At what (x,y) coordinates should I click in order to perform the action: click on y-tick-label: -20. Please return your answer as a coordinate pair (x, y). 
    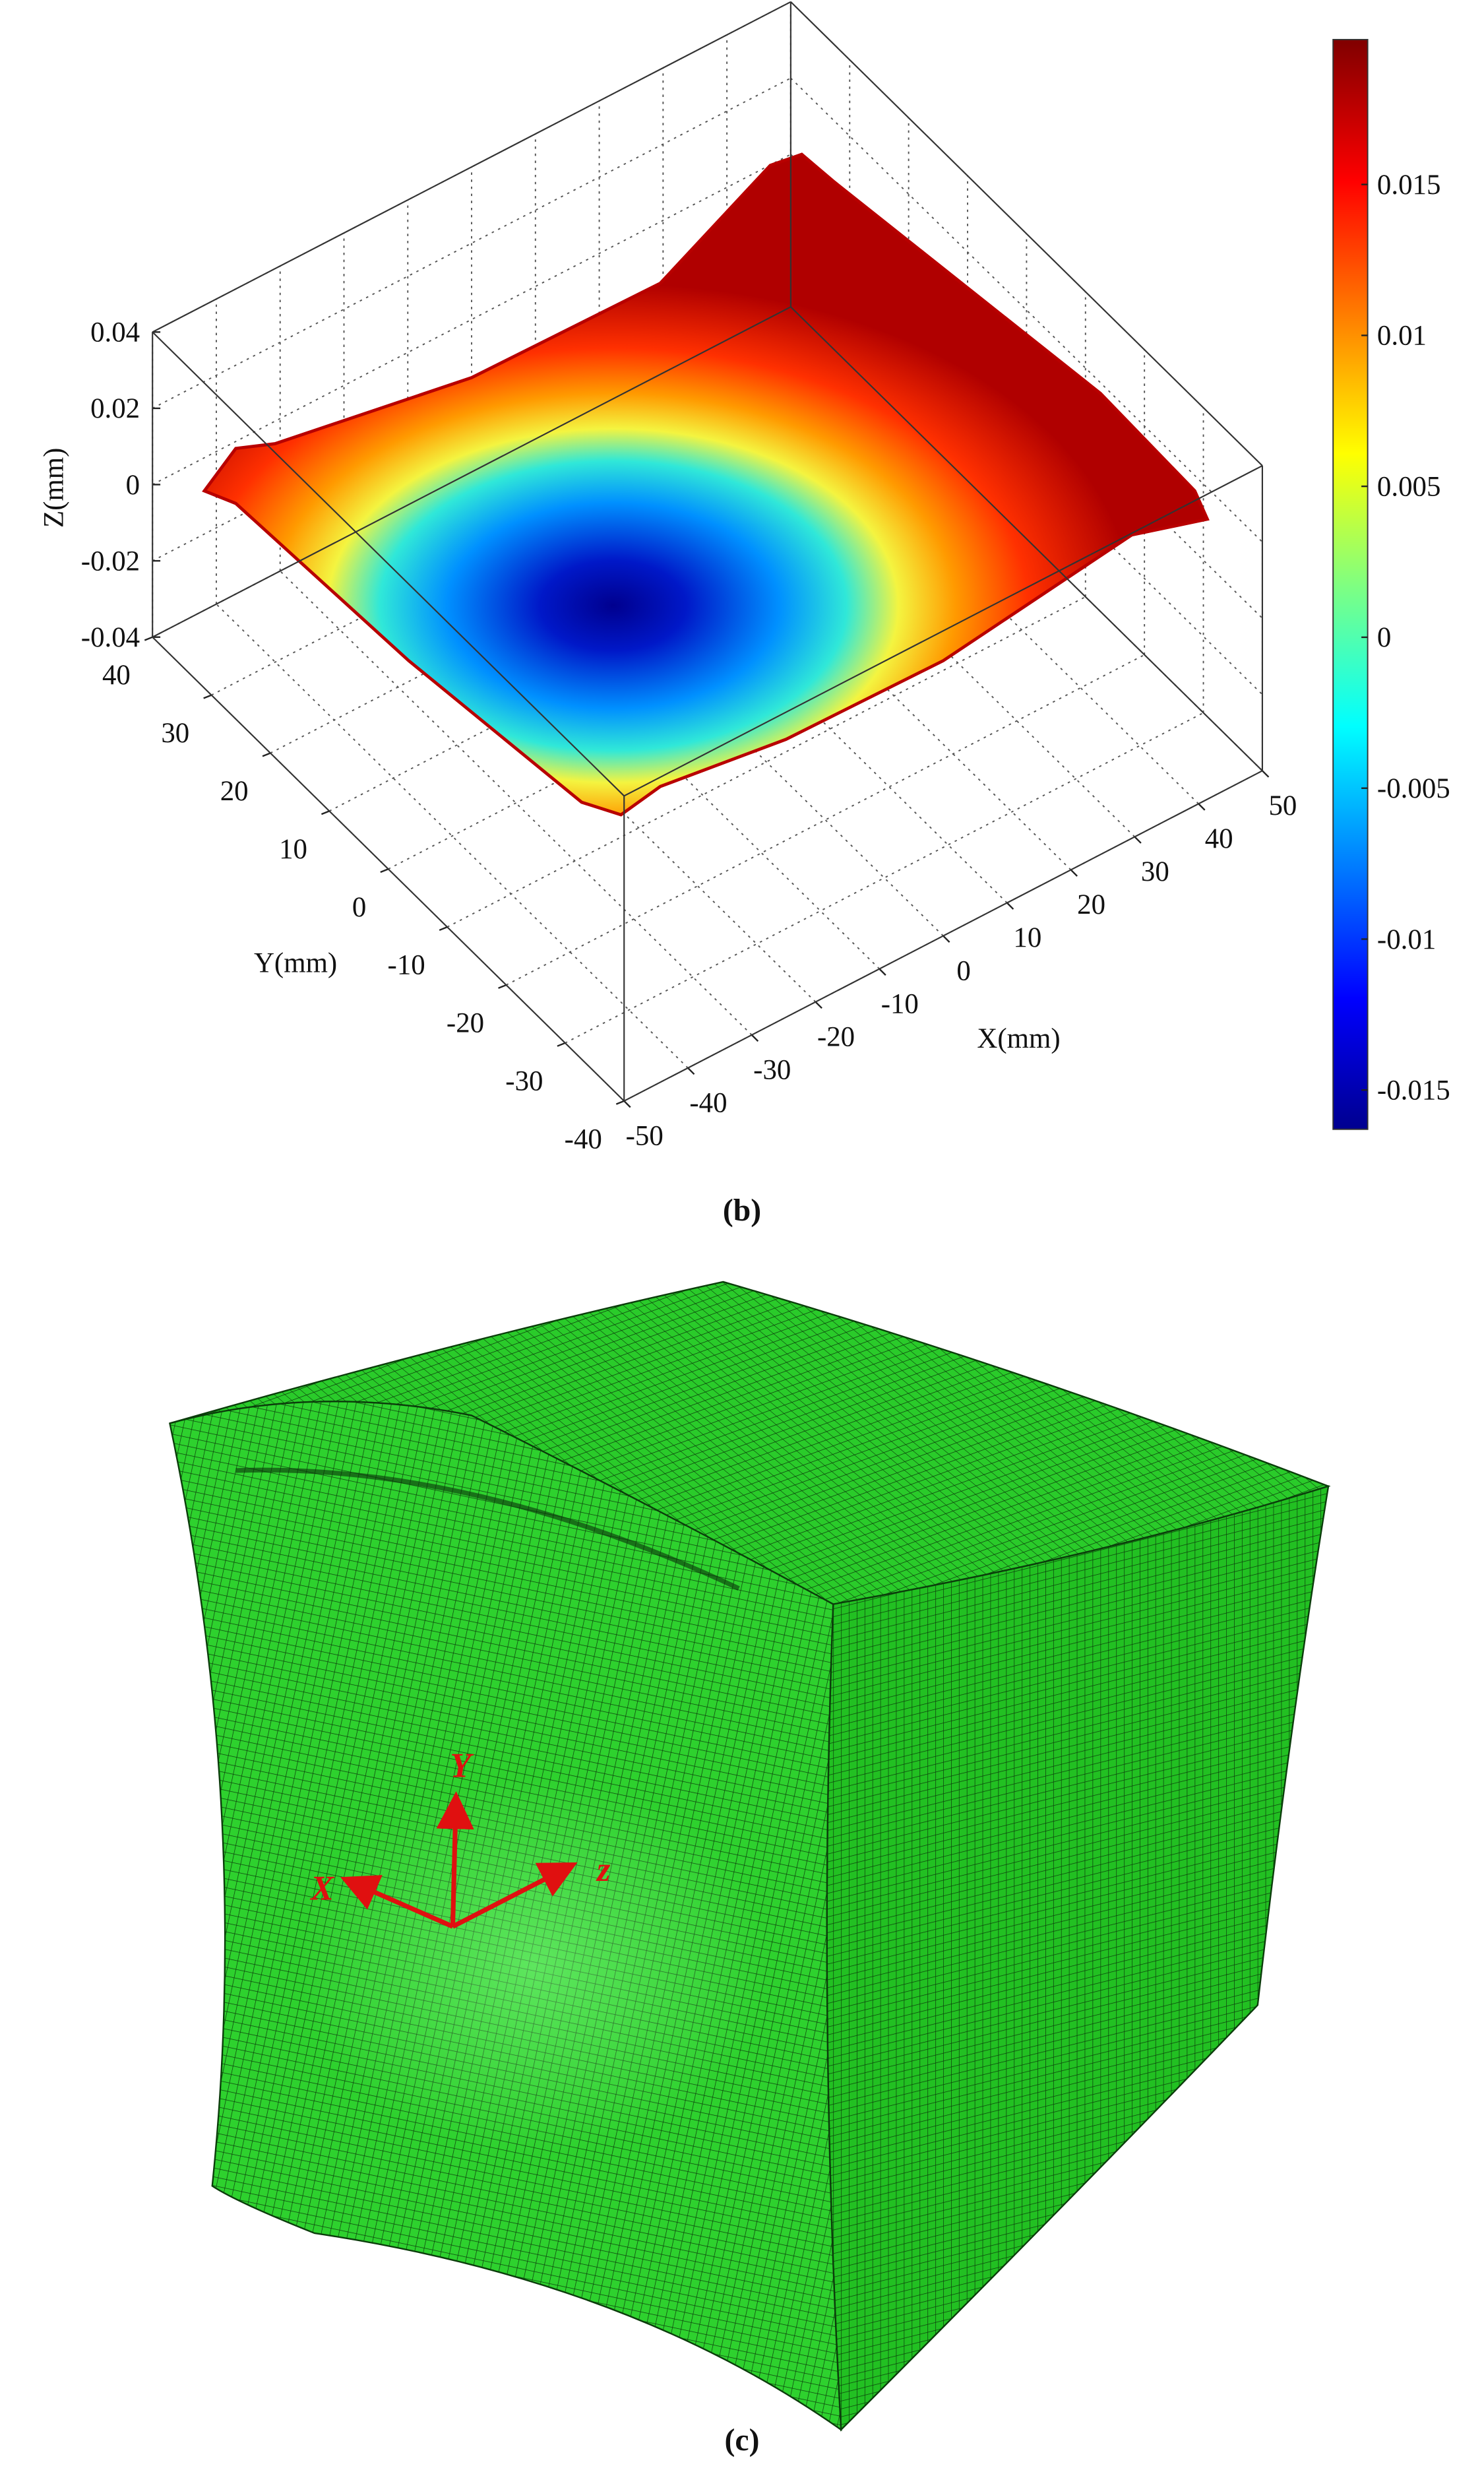
    Looking at the image, I should click on (466, 1023).